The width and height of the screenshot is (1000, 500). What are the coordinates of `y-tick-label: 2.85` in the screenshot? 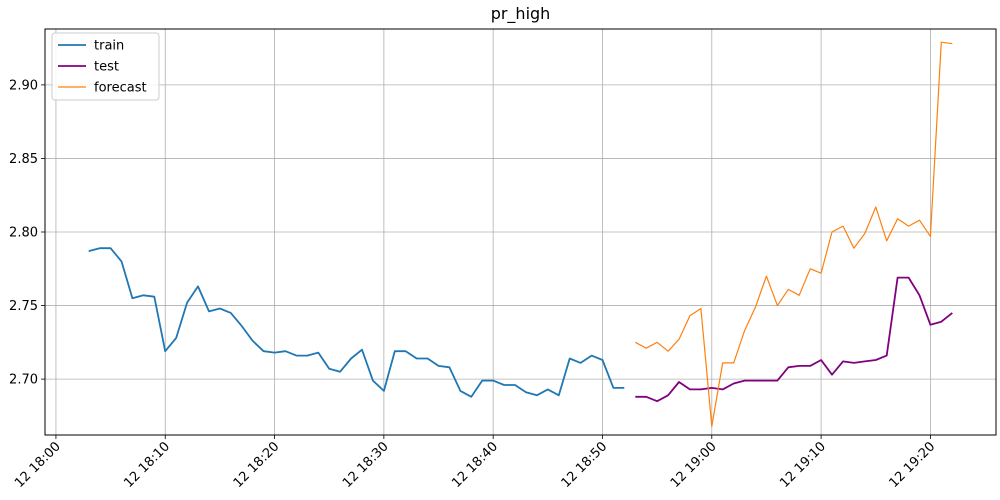 It's located at (23, 159).